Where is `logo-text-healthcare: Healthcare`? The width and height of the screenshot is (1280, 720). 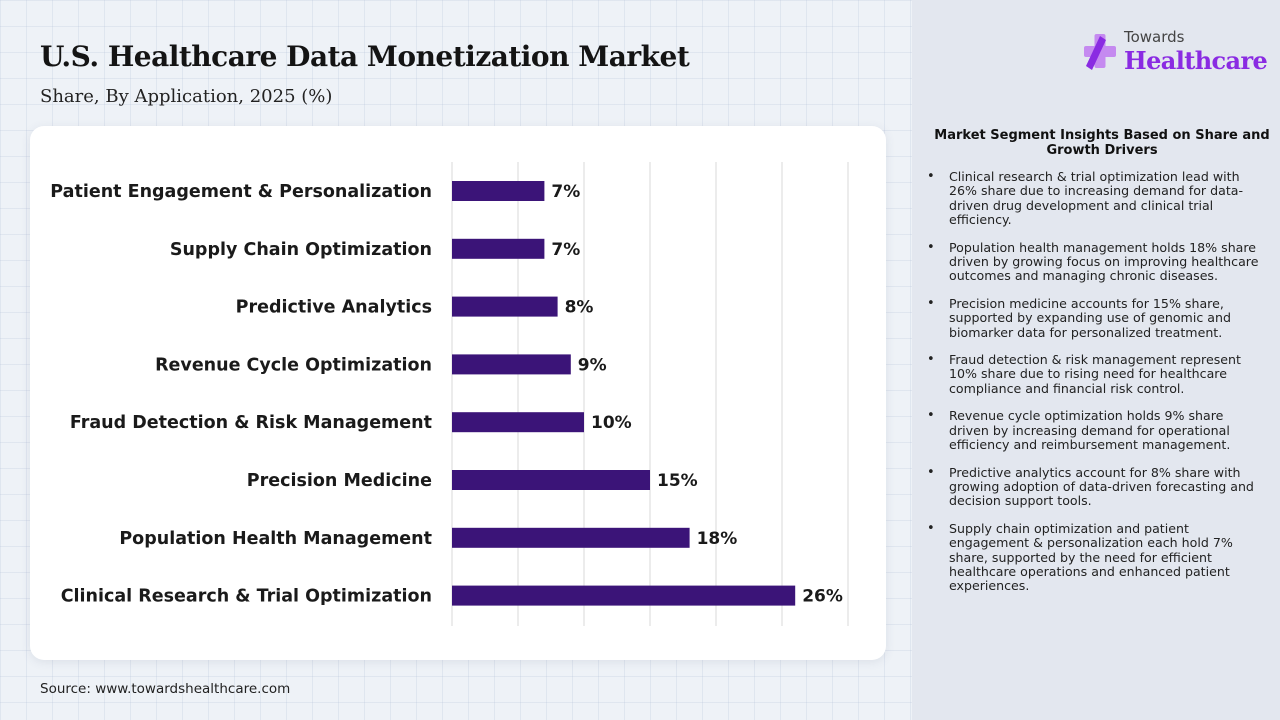 logo-text-healthcare: Healthcare is located at coordinates (1196, 60).